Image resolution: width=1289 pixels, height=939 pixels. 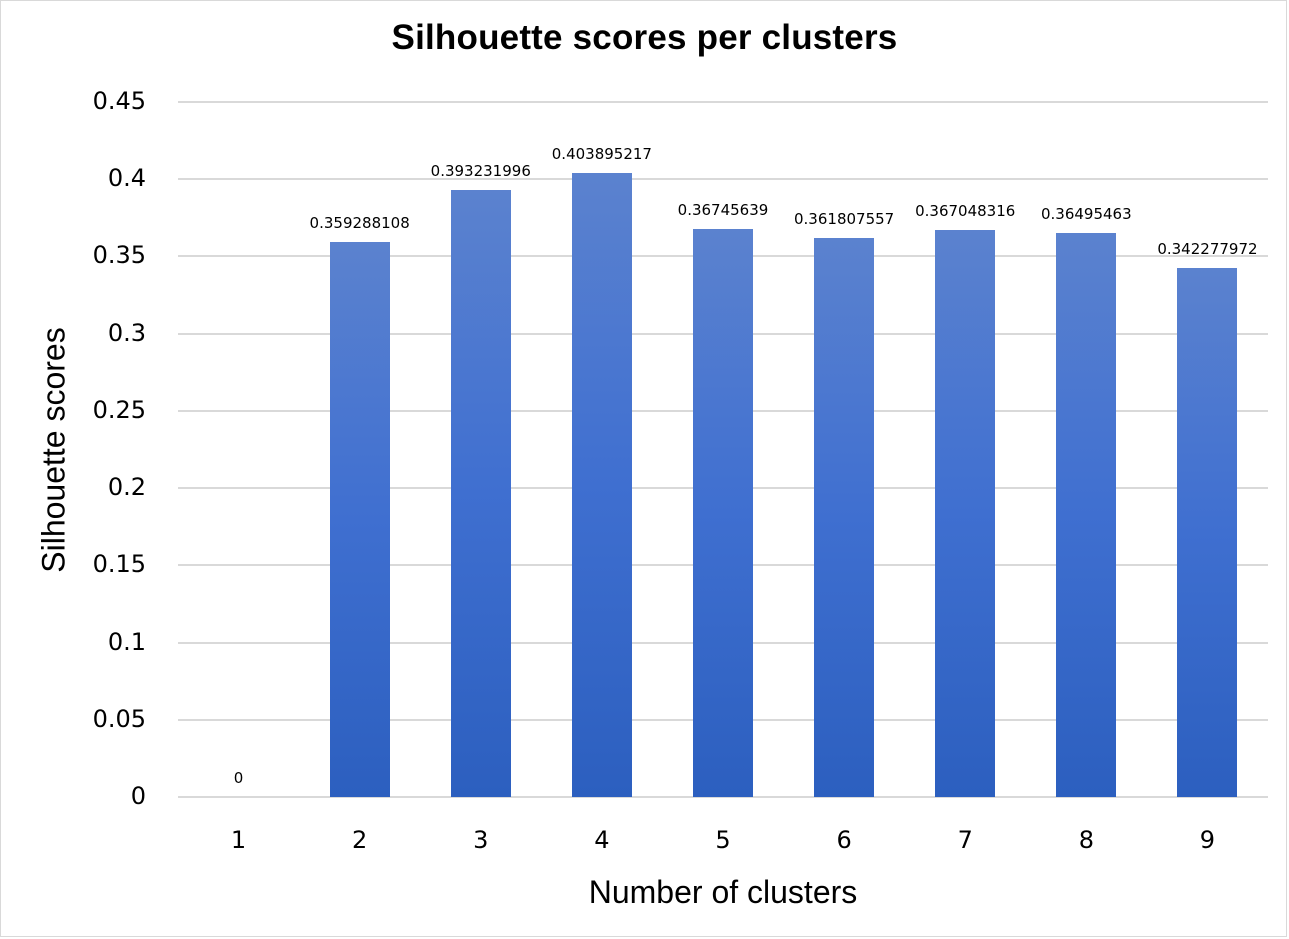 What do you see at coordinates (359, 223) in the screenshot?
I see `data-label: 0.359288108` at bounding box center [359, 223].